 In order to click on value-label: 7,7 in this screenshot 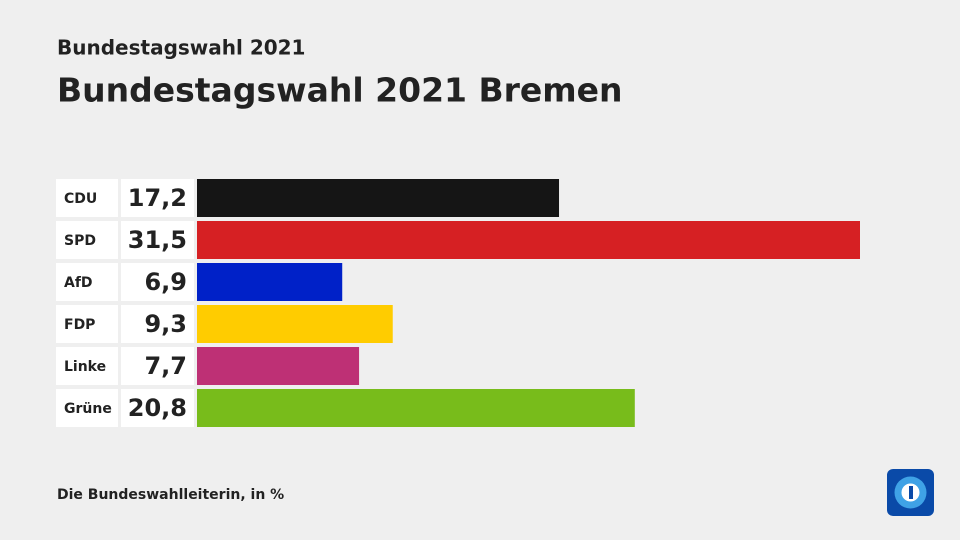, I will do `click(165, 366)`.